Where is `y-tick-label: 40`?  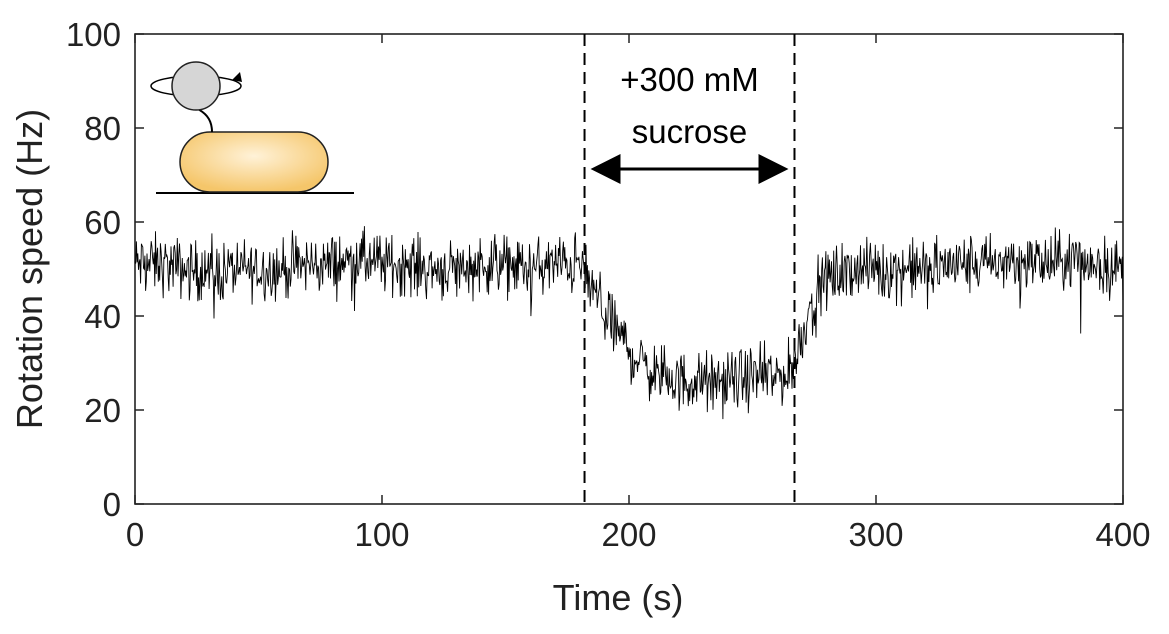
y-tick-label: 40 is located at coordinates (102, 316).